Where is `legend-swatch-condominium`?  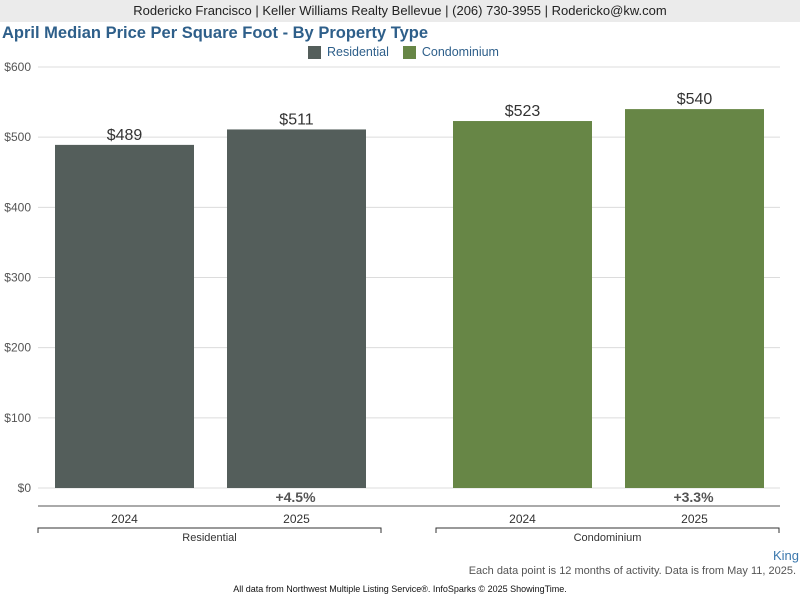 legend-swatch-condominium is located at coordinates (409, 52).